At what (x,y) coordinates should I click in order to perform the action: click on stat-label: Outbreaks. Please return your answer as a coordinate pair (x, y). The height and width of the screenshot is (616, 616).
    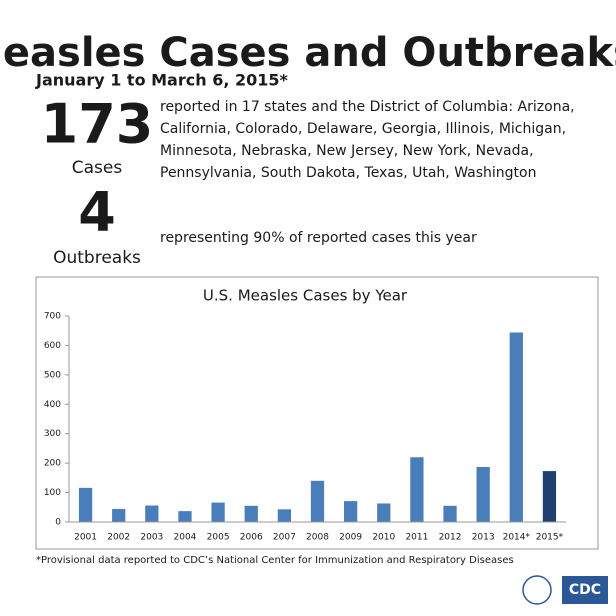
    Looking at the image, I should click on (97, 258).